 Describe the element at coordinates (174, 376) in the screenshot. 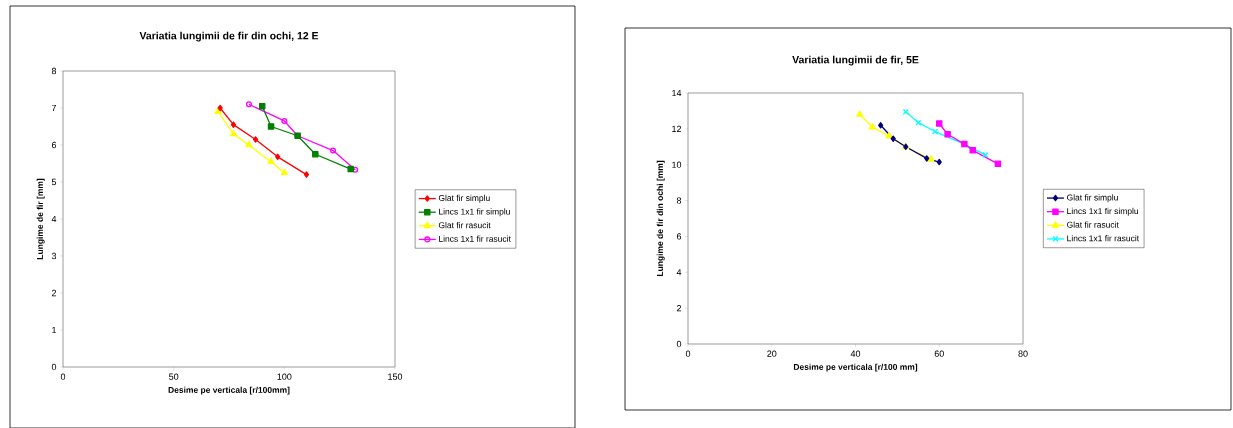

I see `x-tick-label: 50` at that location.